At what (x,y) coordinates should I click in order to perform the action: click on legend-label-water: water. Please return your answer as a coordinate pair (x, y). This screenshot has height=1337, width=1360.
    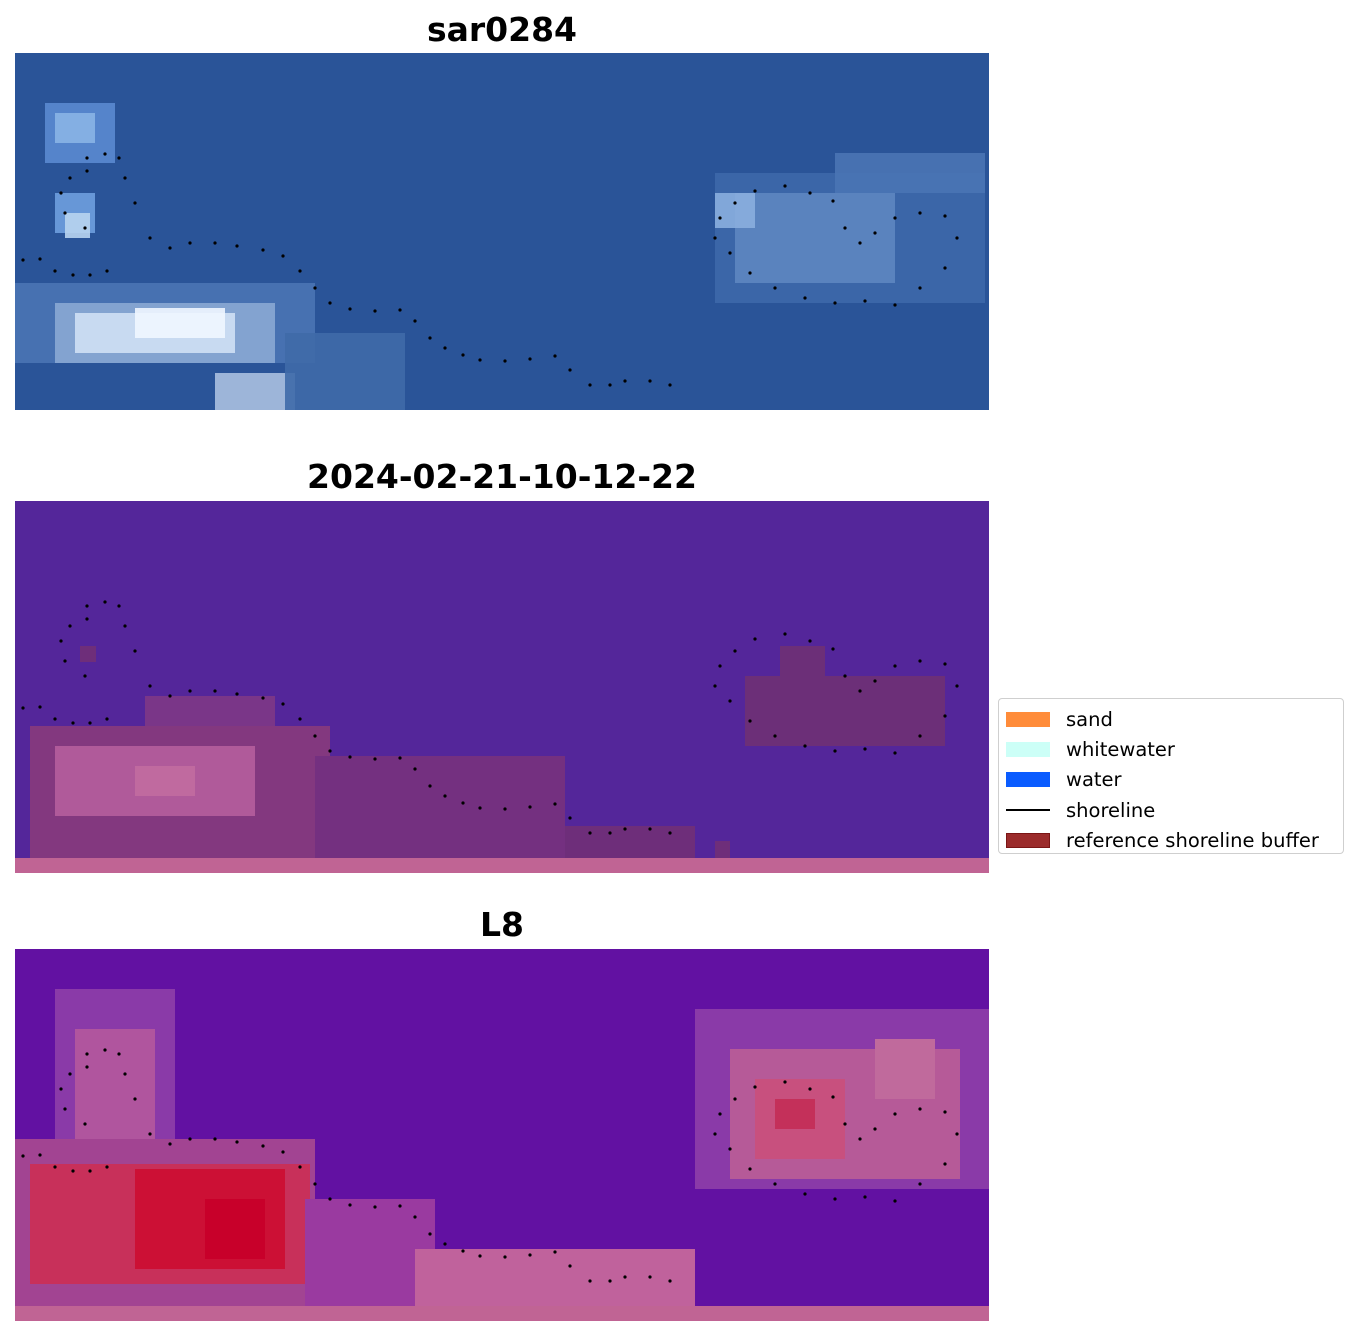
    Looking at the image, I should click on (1094, 780).